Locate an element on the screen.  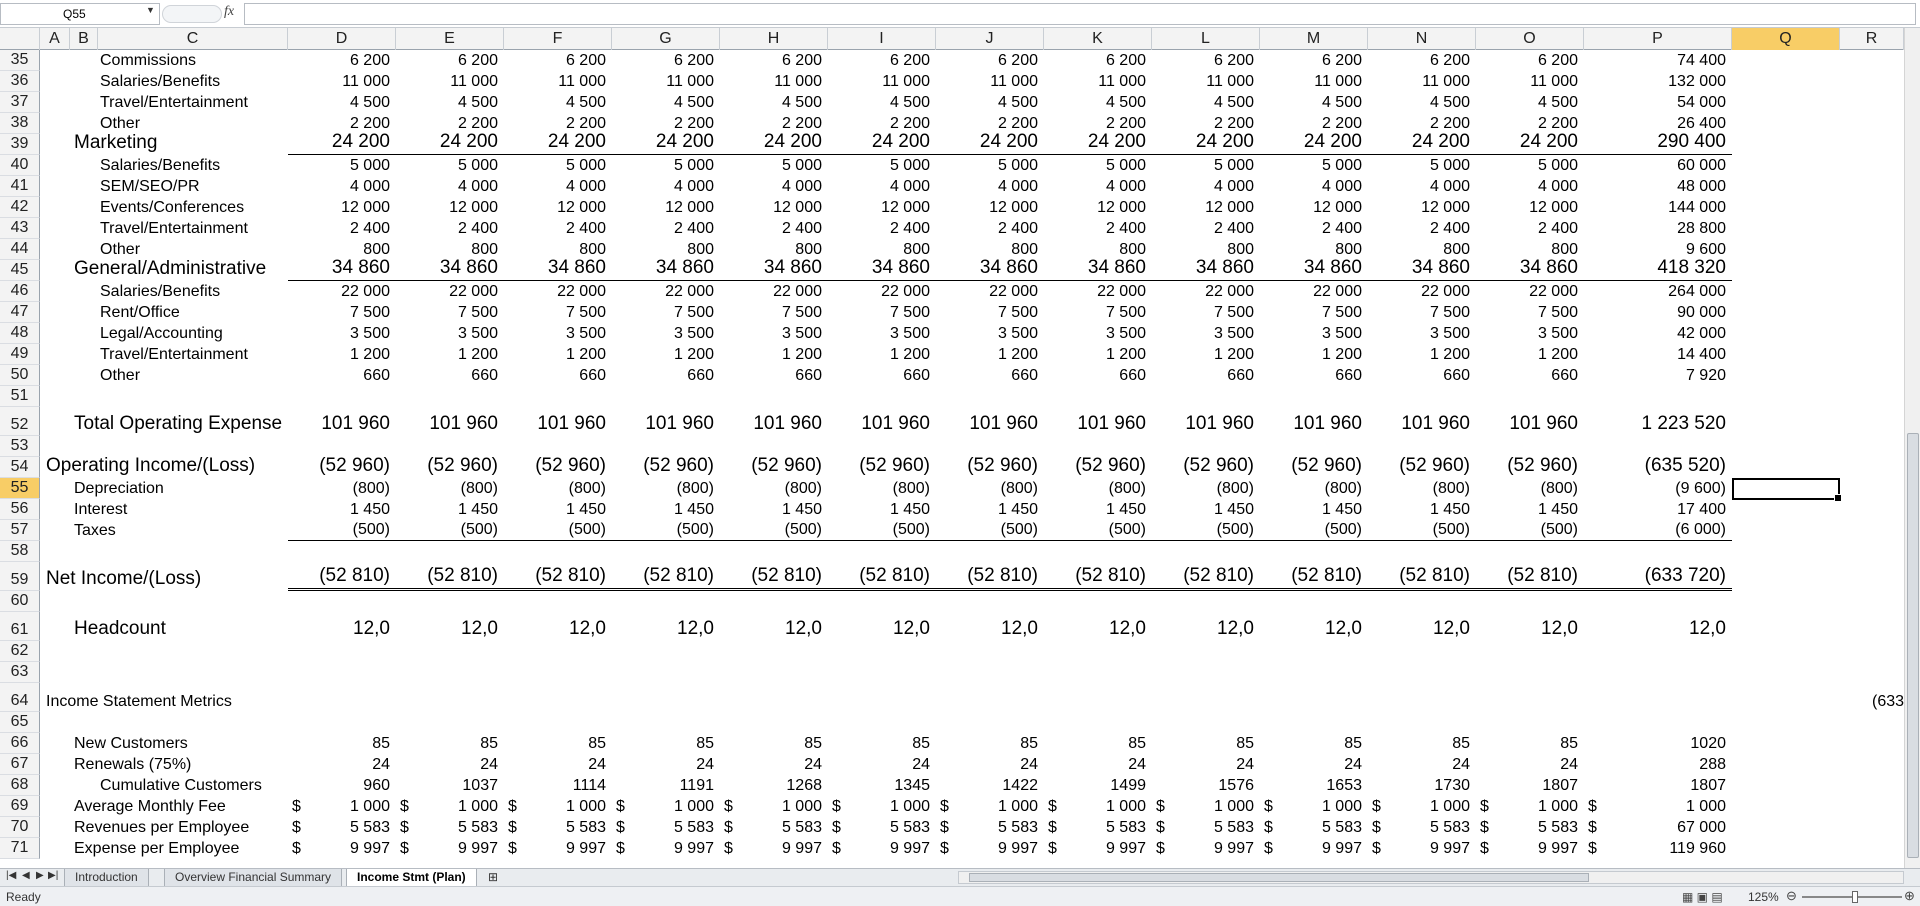
zoom-out-icon: ⊖ is located at coordinates (1791, 895).